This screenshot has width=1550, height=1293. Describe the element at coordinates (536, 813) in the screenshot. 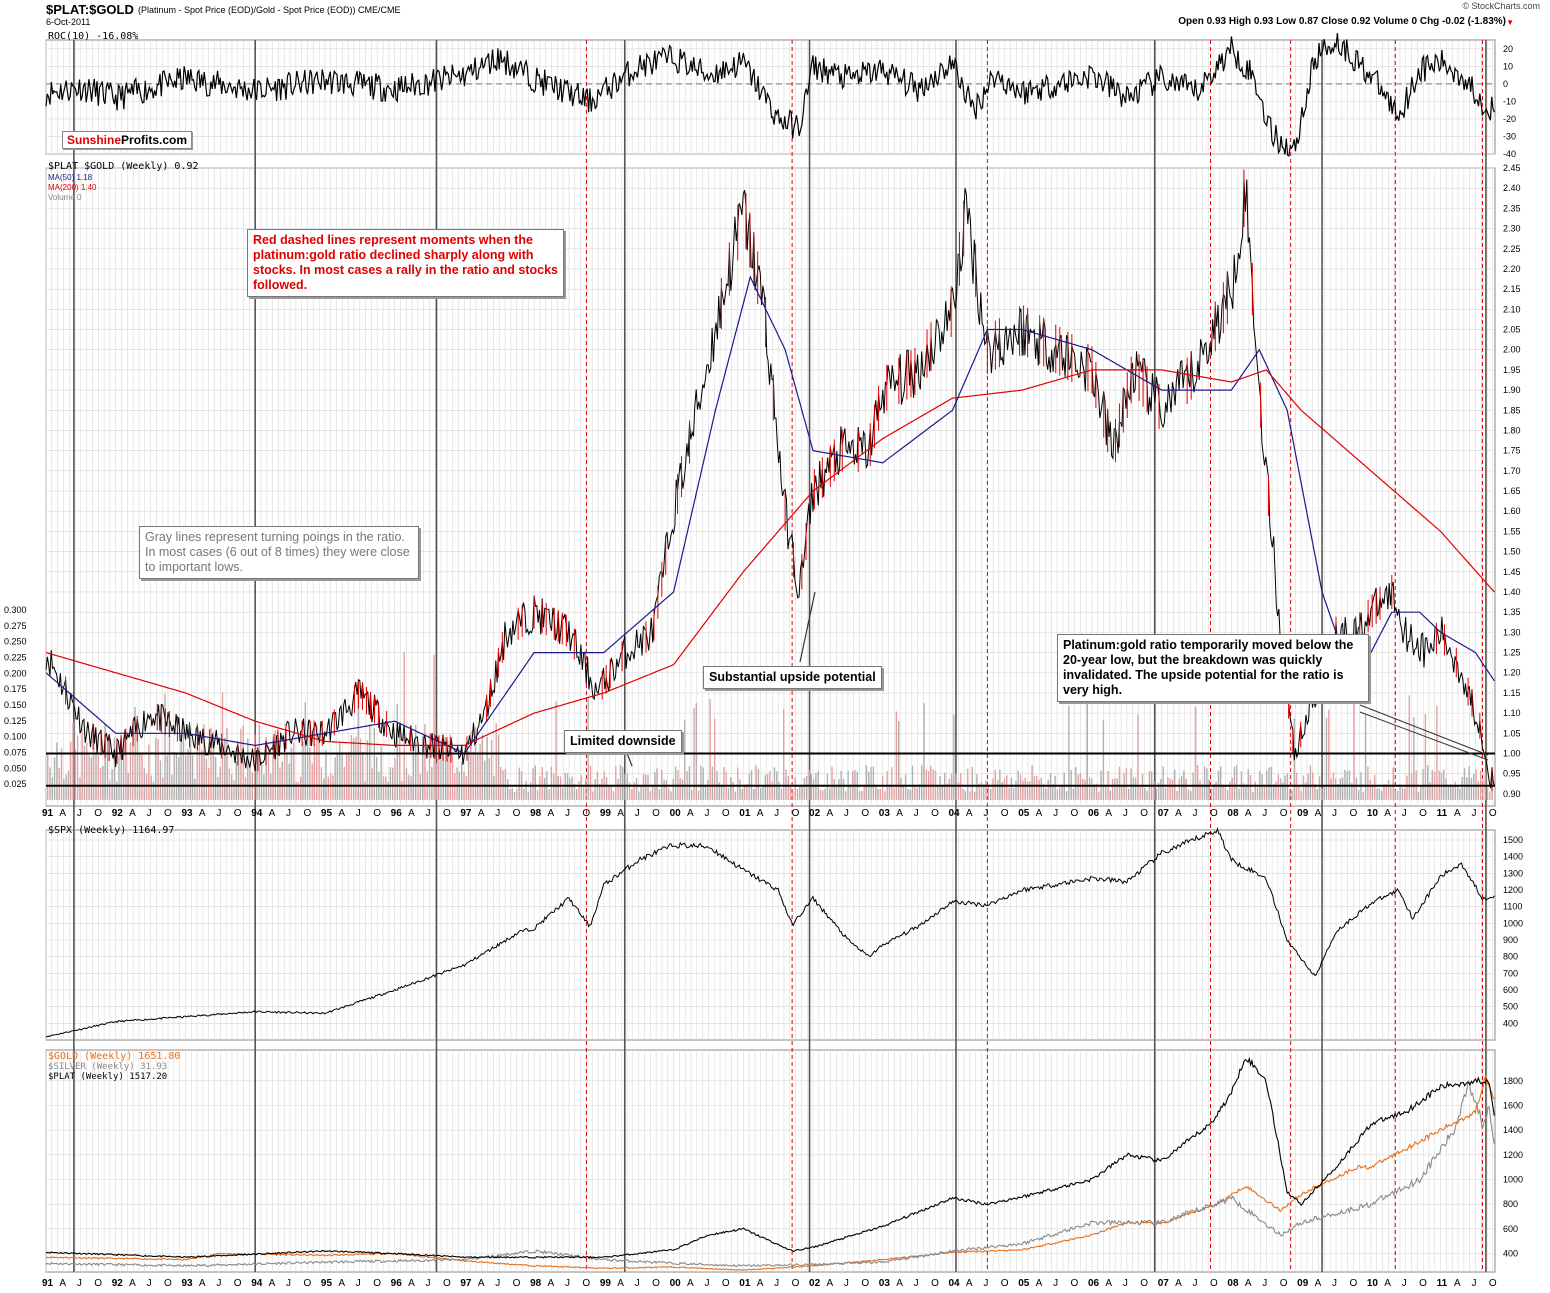

I see `x-tick-label: 98` at that location.